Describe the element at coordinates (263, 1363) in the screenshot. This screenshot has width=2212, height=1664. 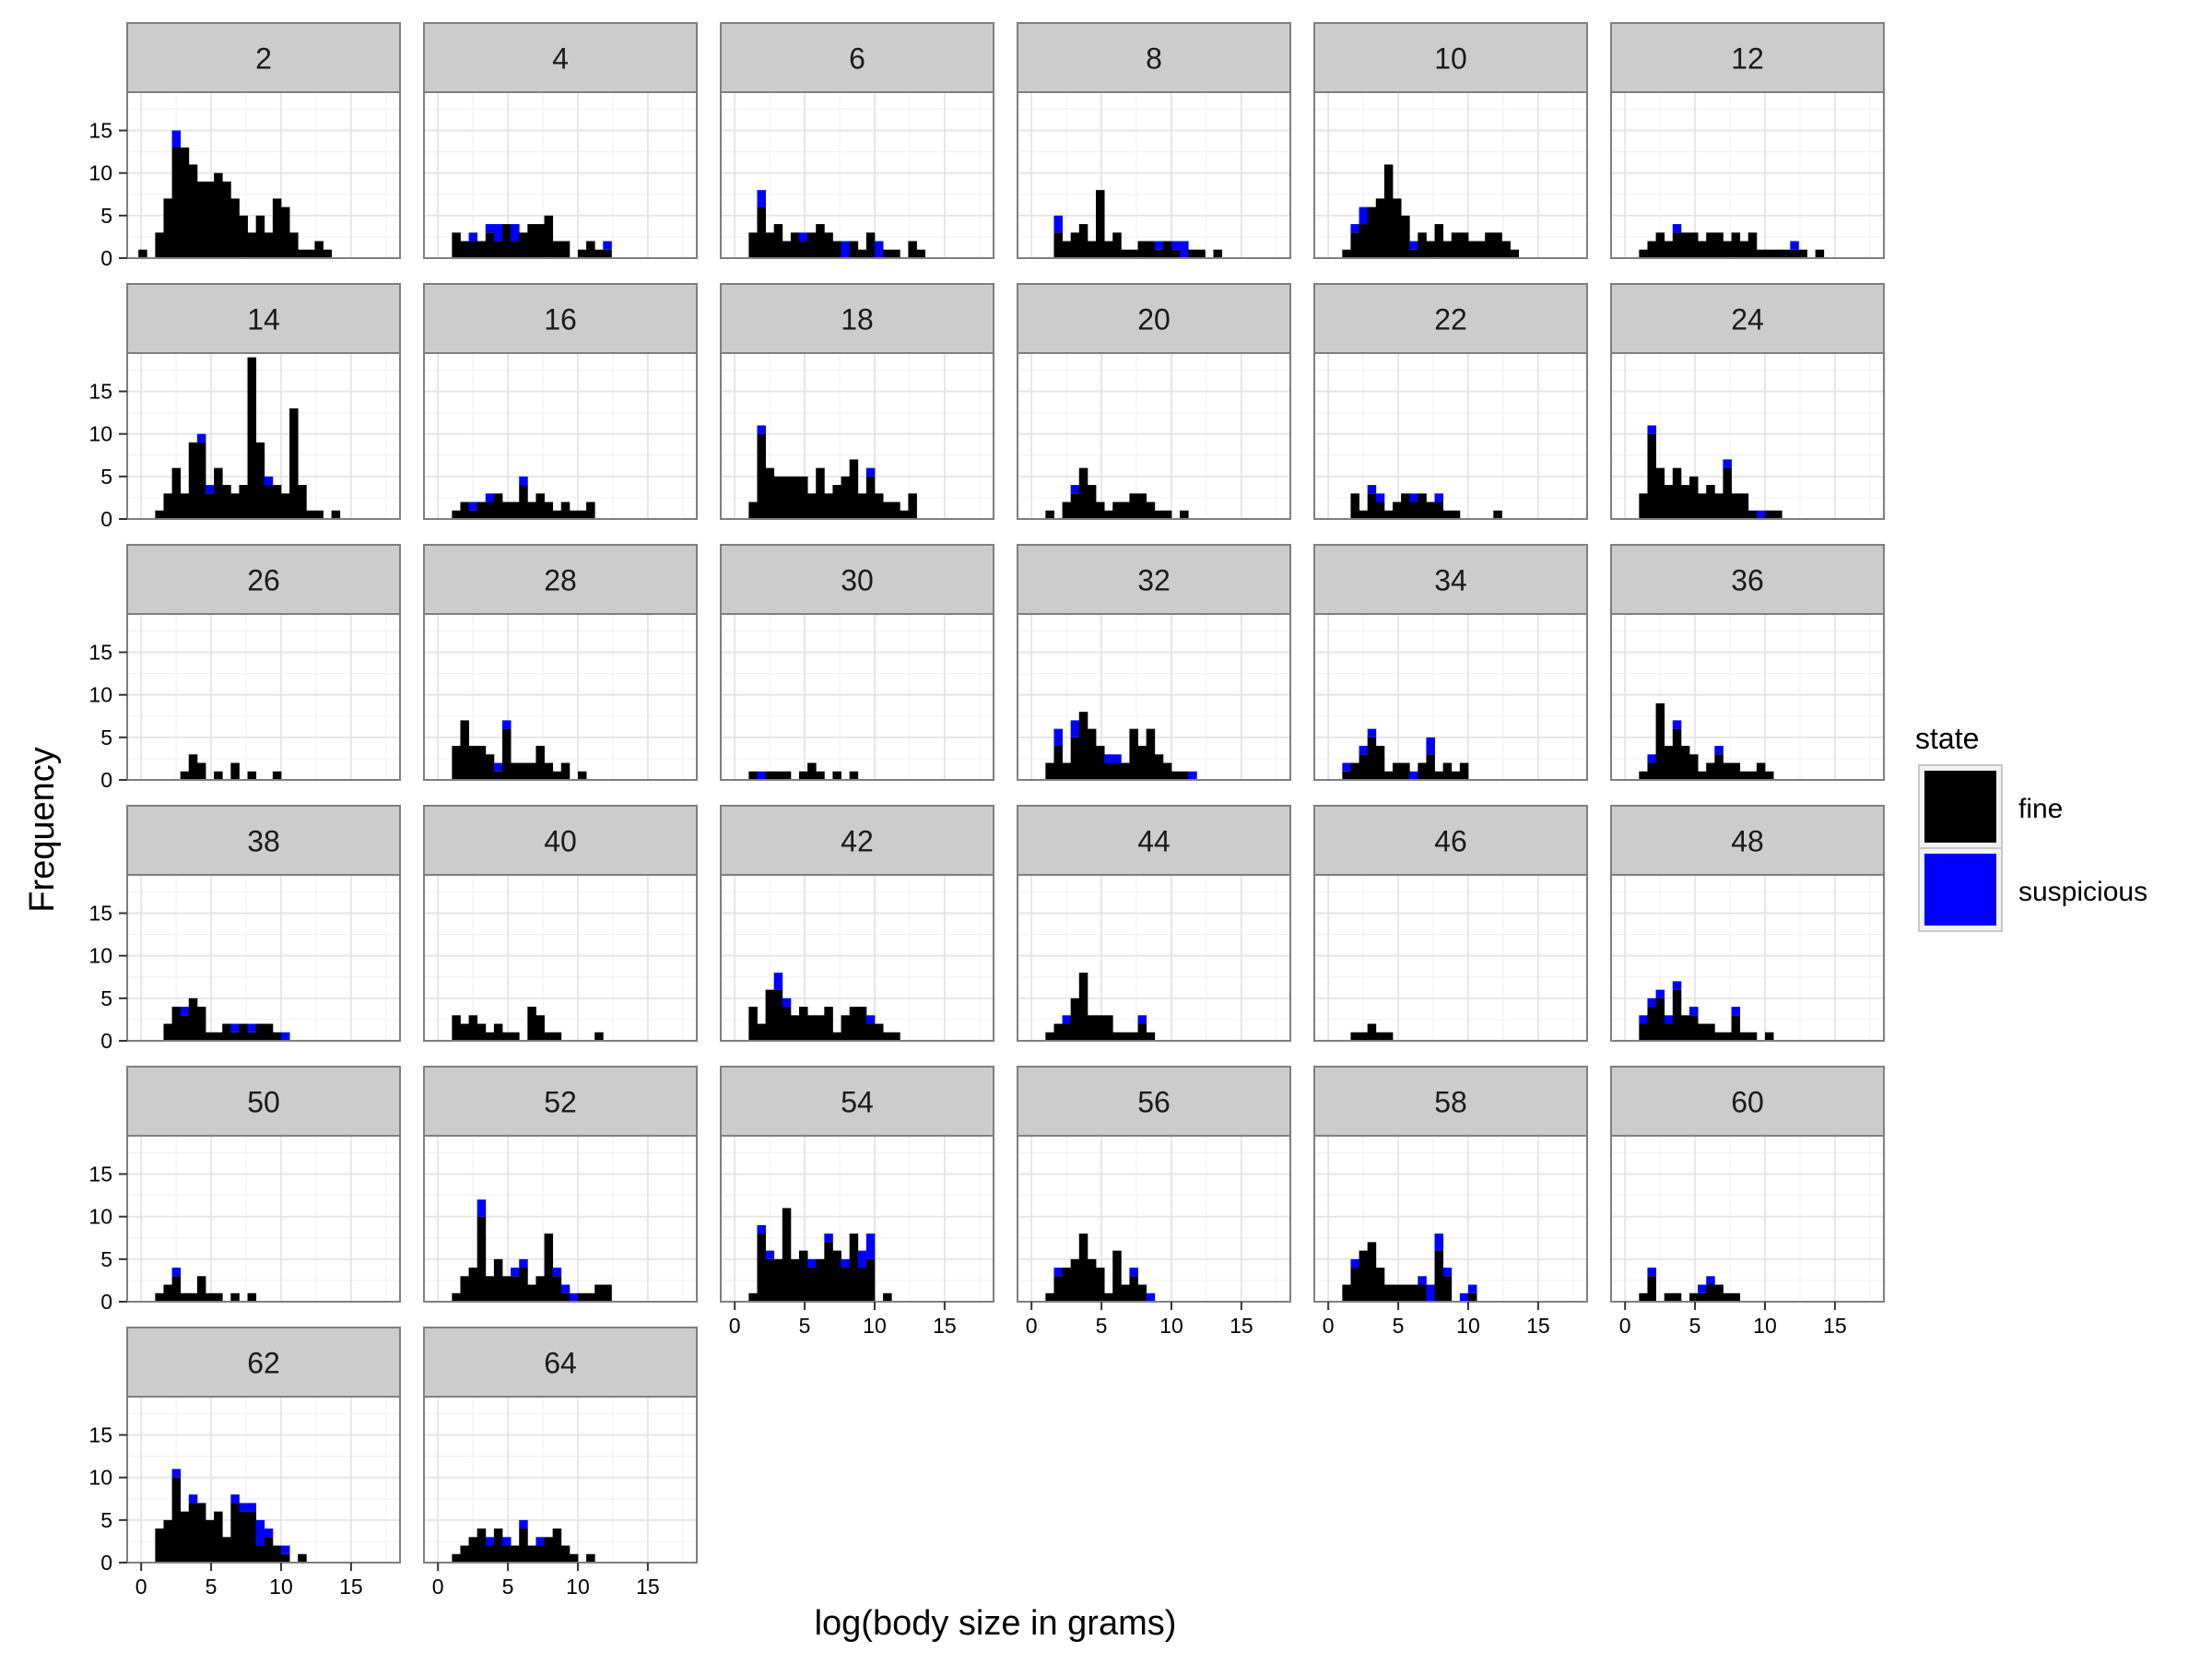
I see `facet-strip-label: 62` at that location.